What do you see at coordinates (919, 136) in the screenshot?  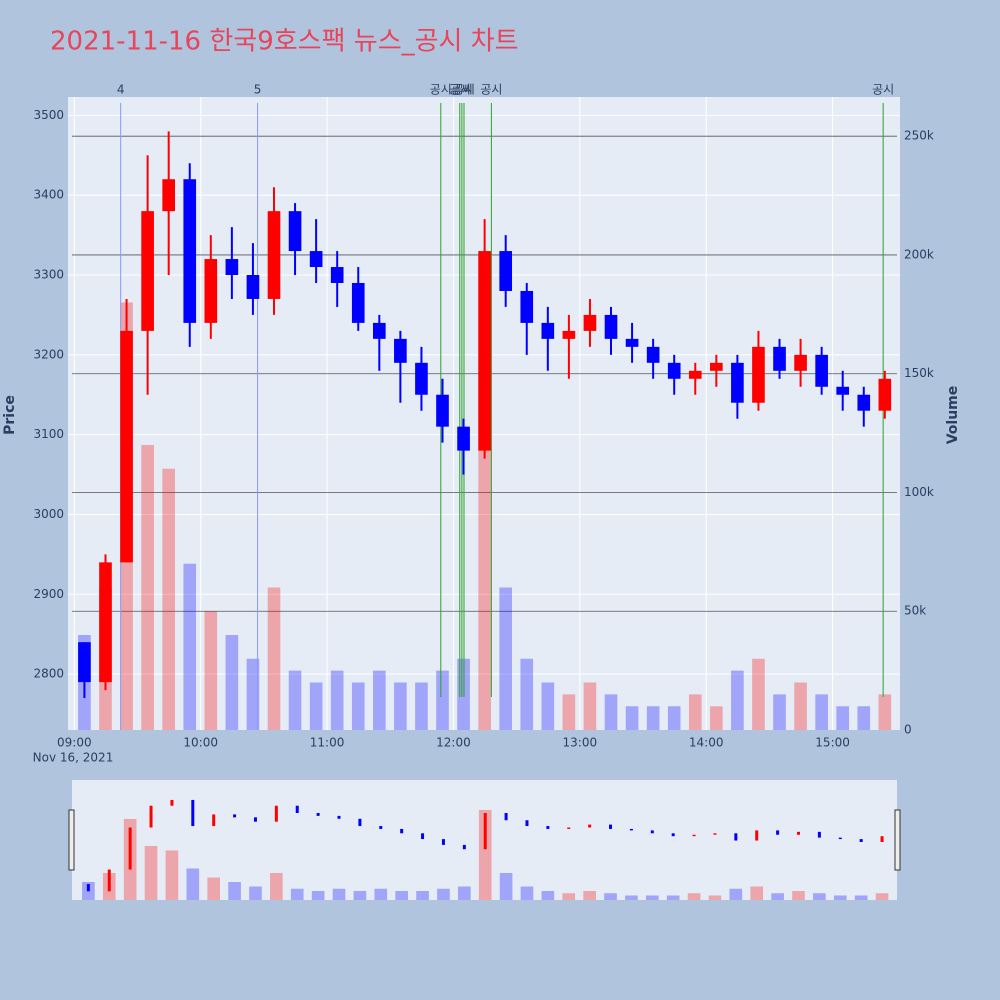 I see `y2-tick-label: 250k` at bounding box center [919, 136].